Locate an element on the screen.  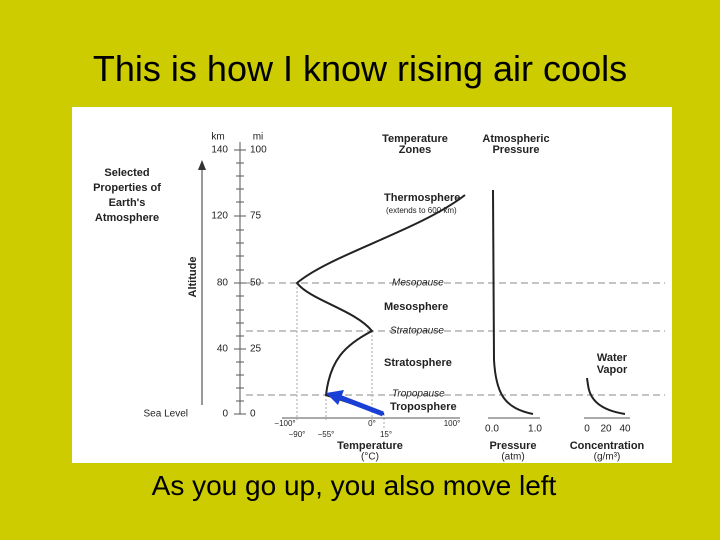
slide-title: This is how I know rising air cools is located at coordinates (360, 68).